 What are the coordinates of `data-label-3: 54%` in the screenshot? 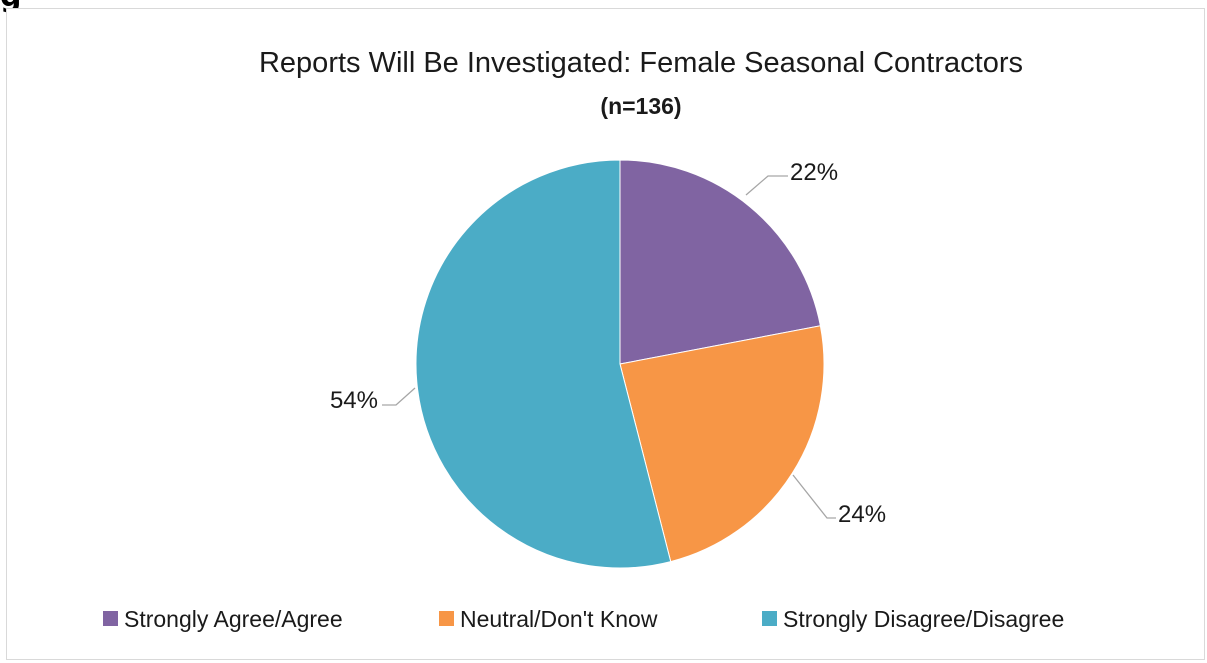 It's located at (354, 400).